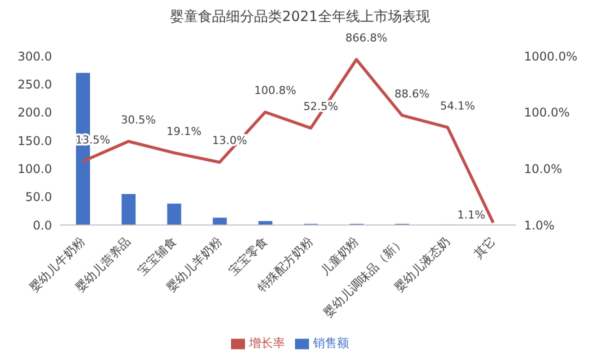  Describe the element at coordinates (331, 343) in the screenshot. I see `legend-label: 销售额` at that location.